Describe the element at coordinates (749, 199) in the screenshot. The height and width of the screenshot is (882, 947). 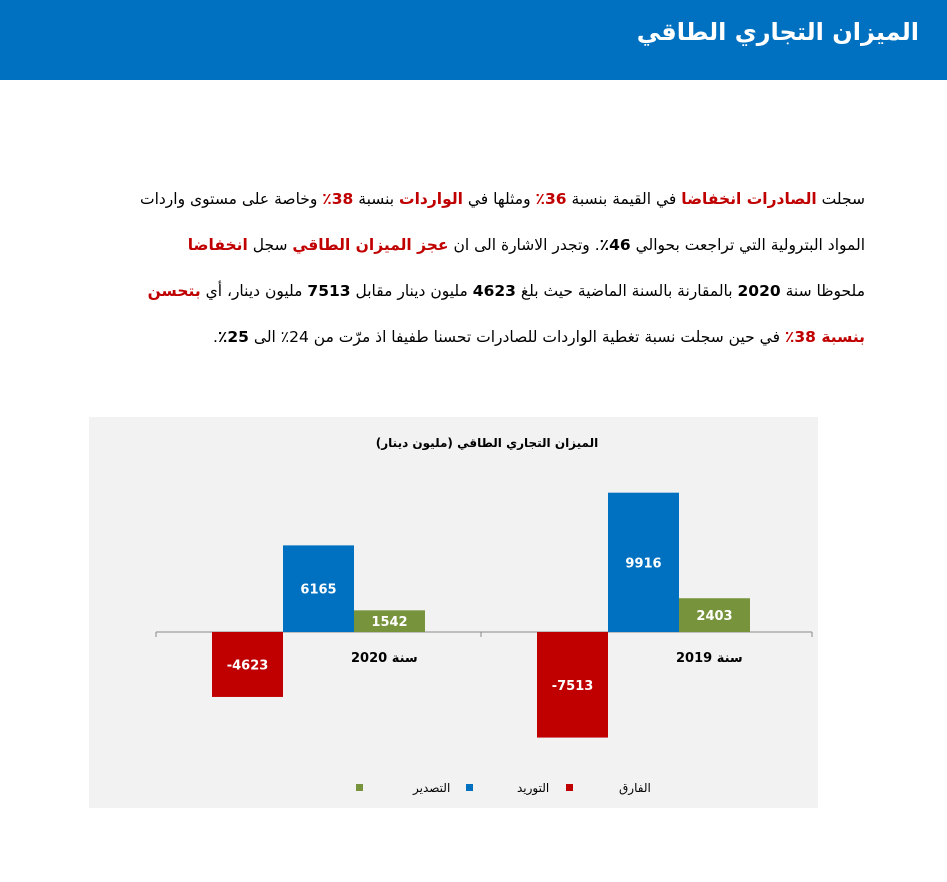
I see `highlight-exports: الصادرات انخفاضا` at that location.